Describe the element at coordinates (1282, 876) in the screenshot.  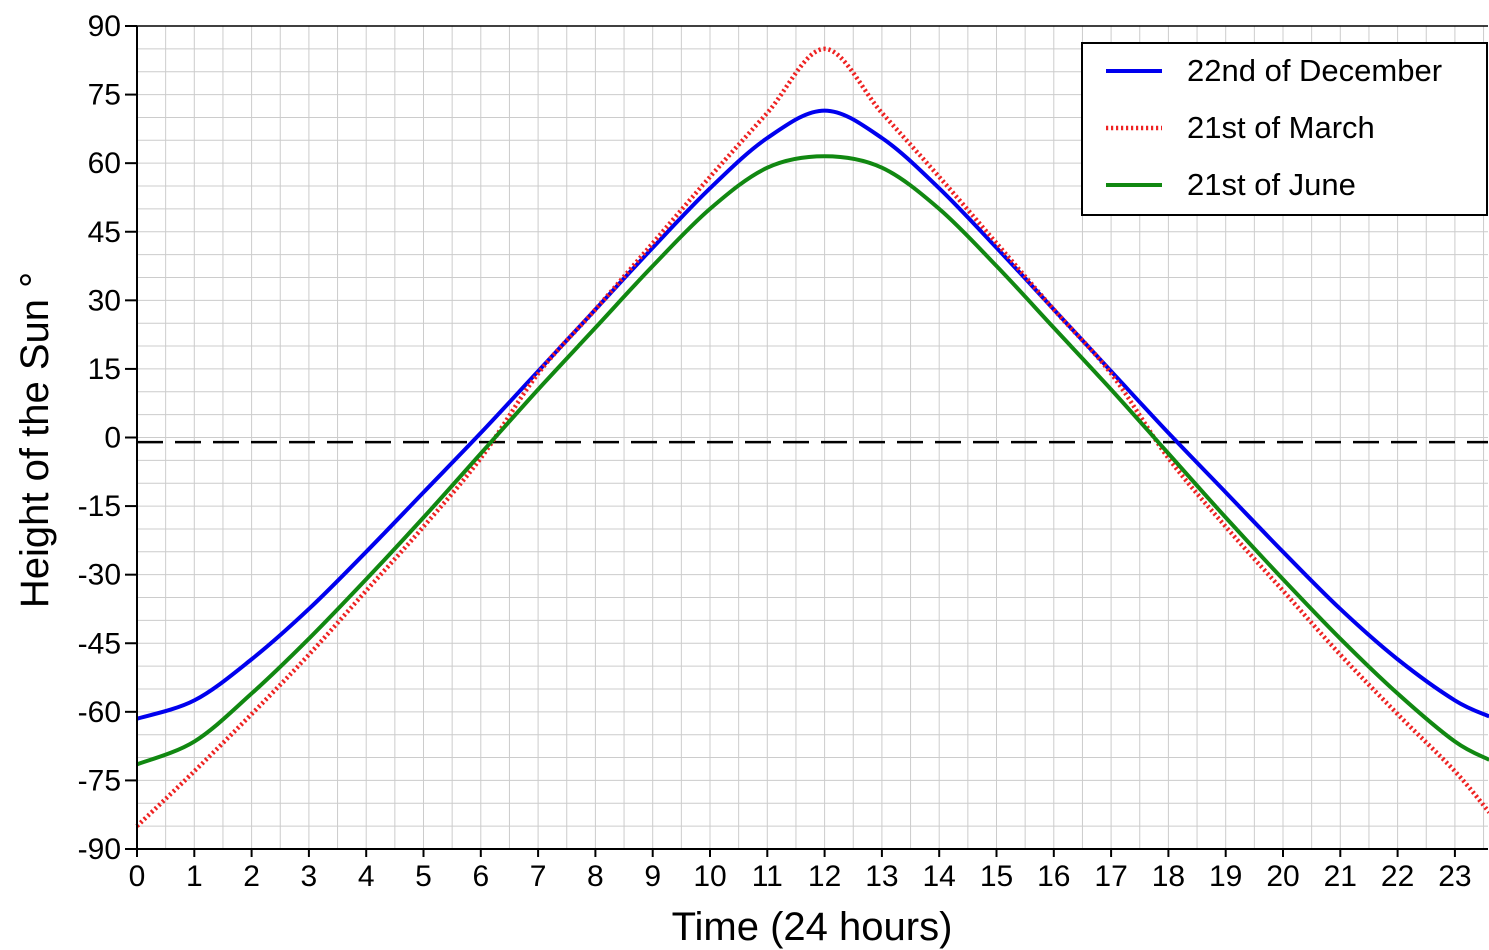
I see `x-tick-label: 20` at that location.